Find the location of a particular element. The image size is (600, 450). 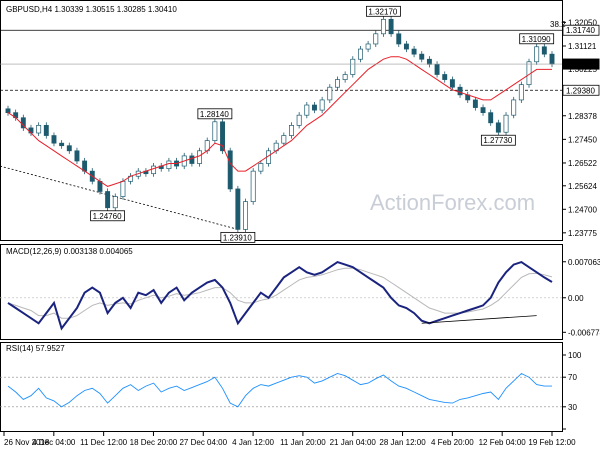

x-tick-label: 19 Feb 12:00 is located at coordinates (552, 442).